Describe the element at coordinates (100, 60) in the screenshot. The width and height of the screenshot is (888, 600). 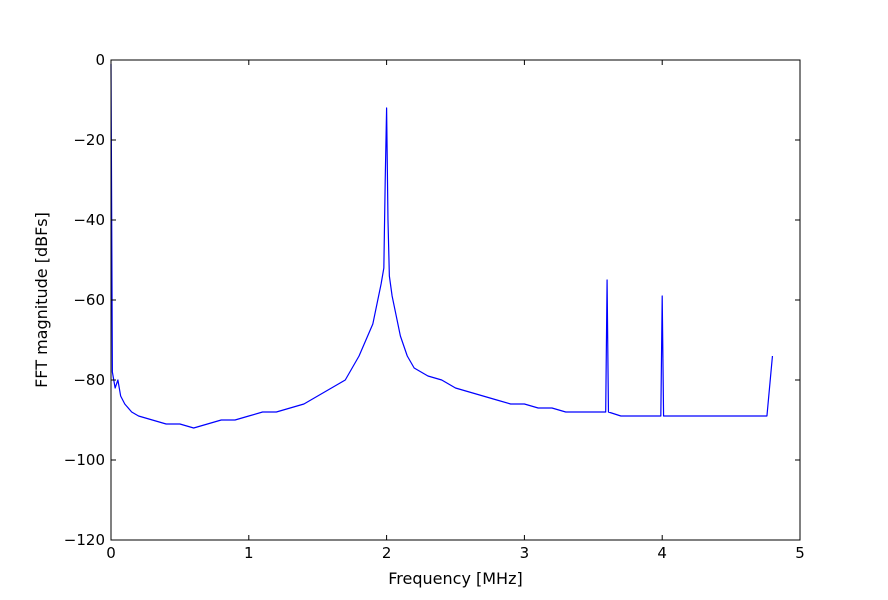
I see `y-tick-label: 0` at that location.